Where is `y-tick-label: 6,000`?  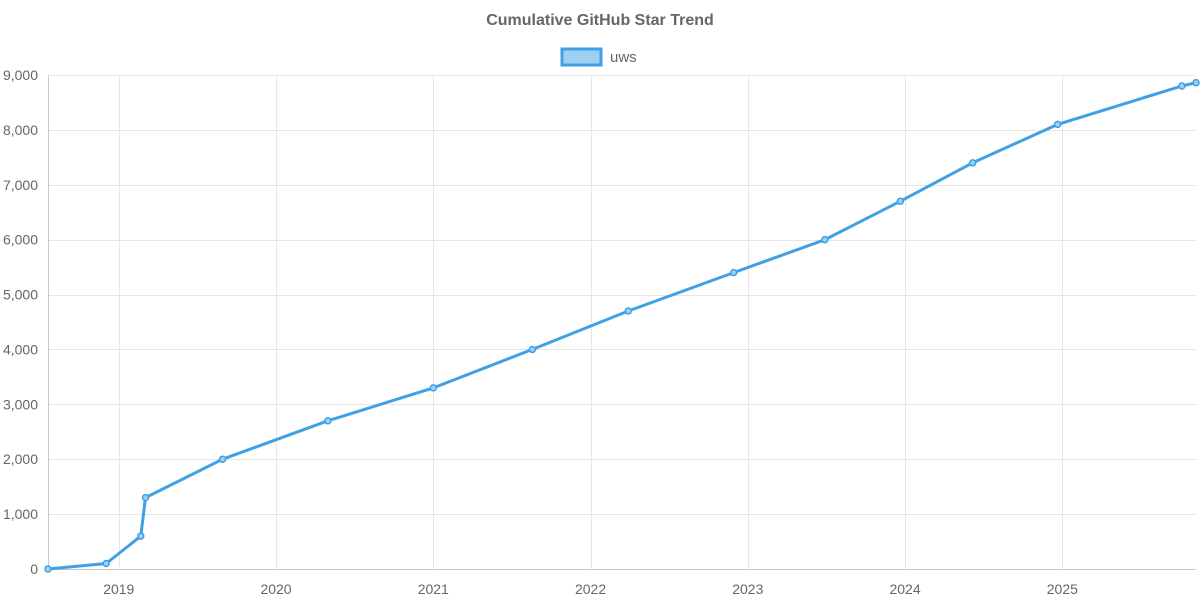
y-tick-label: 6,000 is located at coordinates (20, 240).